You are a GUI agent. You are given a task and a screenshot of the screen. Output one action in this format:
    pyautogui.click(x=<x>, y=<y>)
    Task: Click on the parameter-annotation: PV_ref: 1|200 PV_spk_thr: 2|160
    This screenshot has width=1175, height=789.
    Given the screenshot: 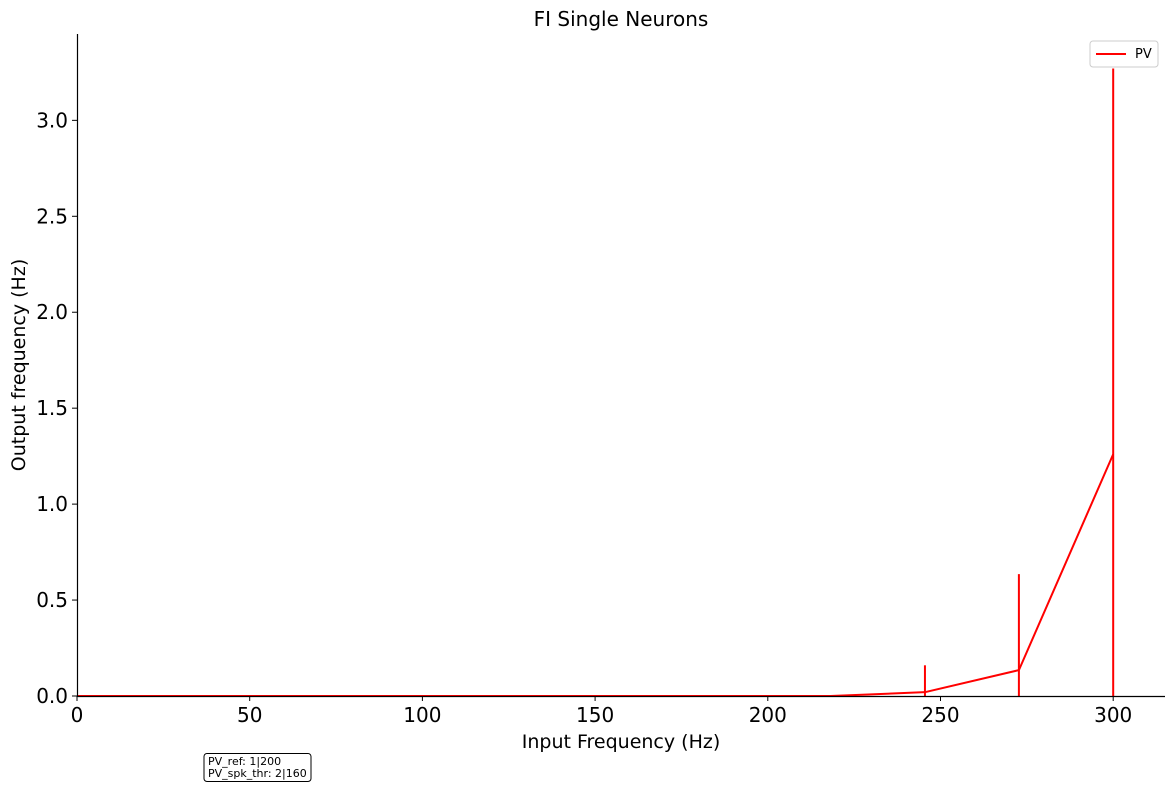 What is the action you would take?
    pyautogui.click(x=257, y=767)
    